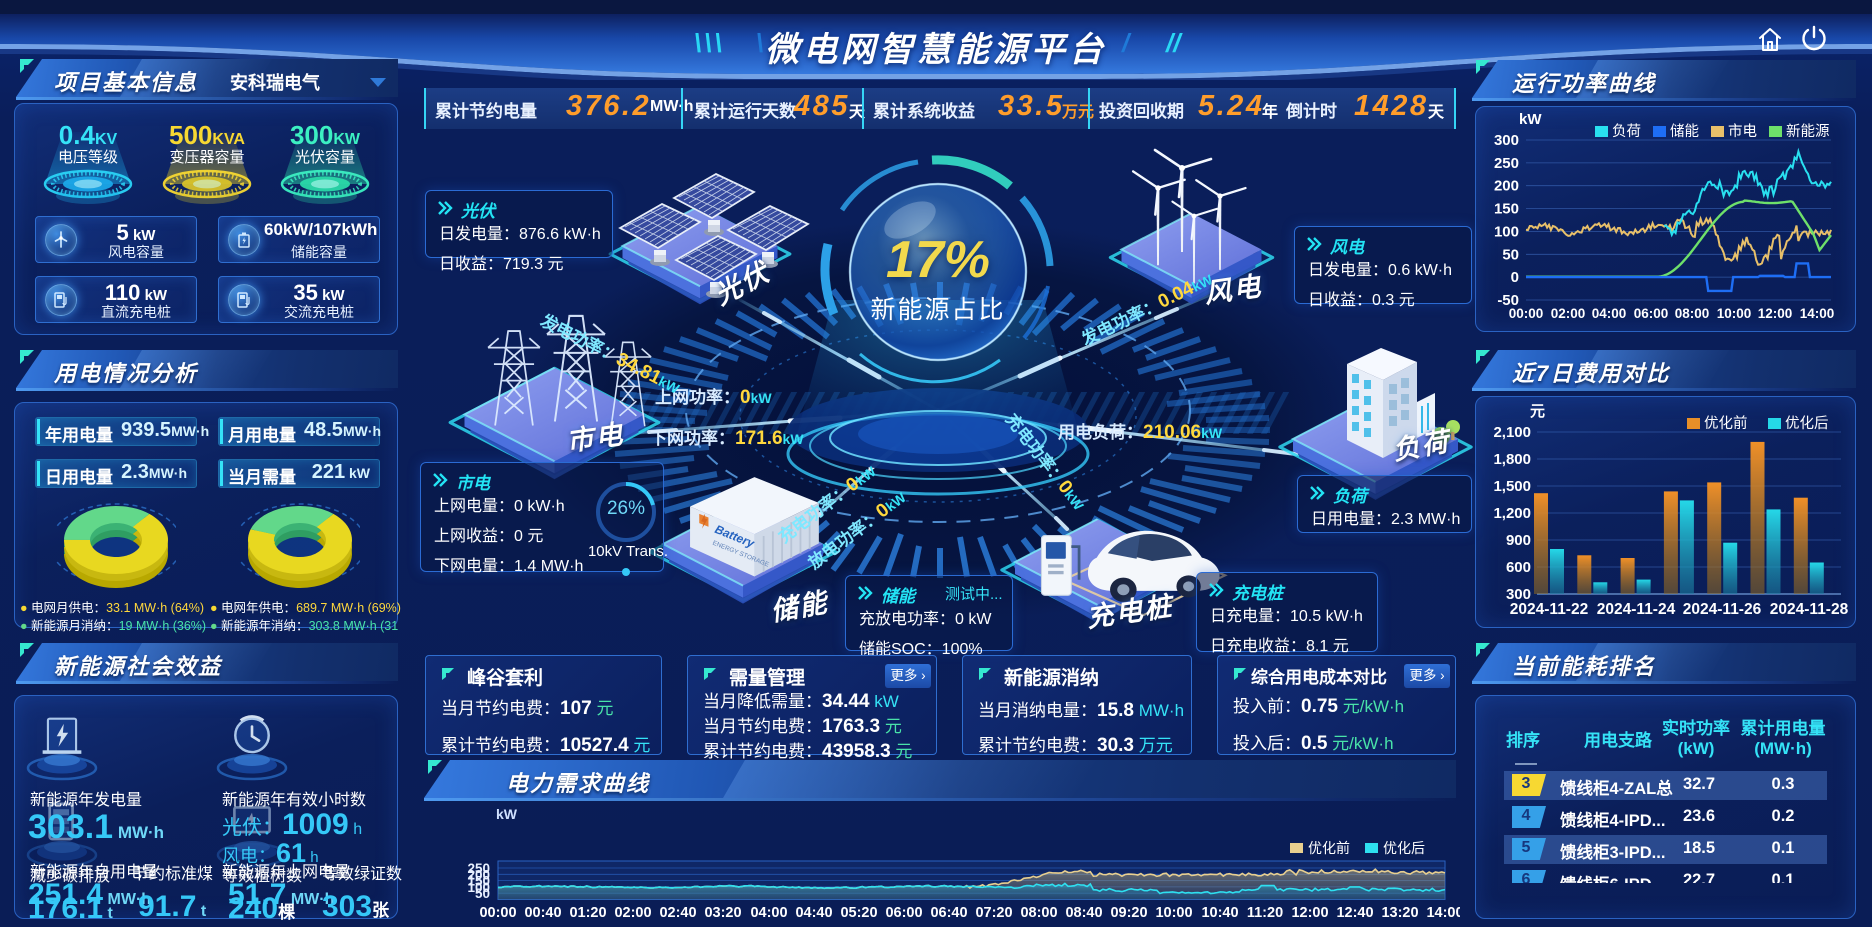 The width and height of the screenshot is (1872, 927). What do you see at coordinates (813, 913) in the screenshot?
I see `svg-text: 04:40` at bounding box center [813, 913].